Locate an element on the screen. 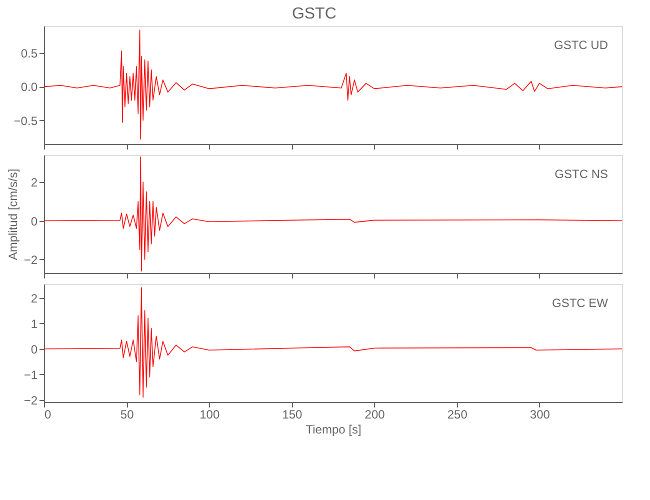  x-axis-title: Tiempo [s] is located at coordinates (334, 429).